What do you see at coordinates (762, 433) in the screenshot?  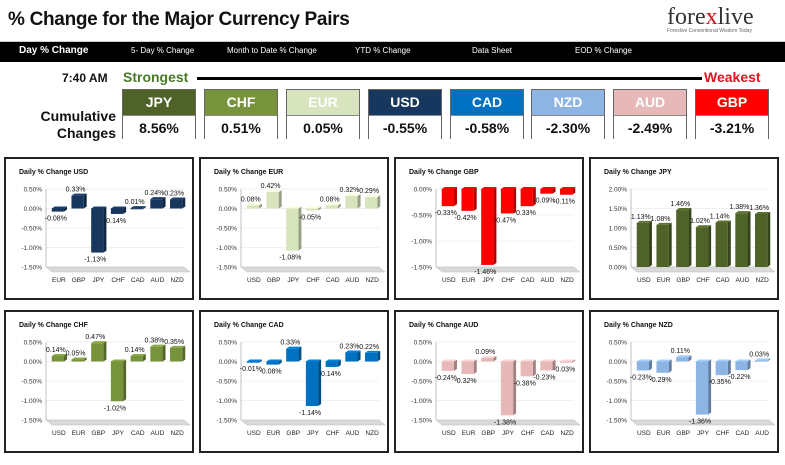 I see `category-label: AUD` at bounding box center [762, 433].